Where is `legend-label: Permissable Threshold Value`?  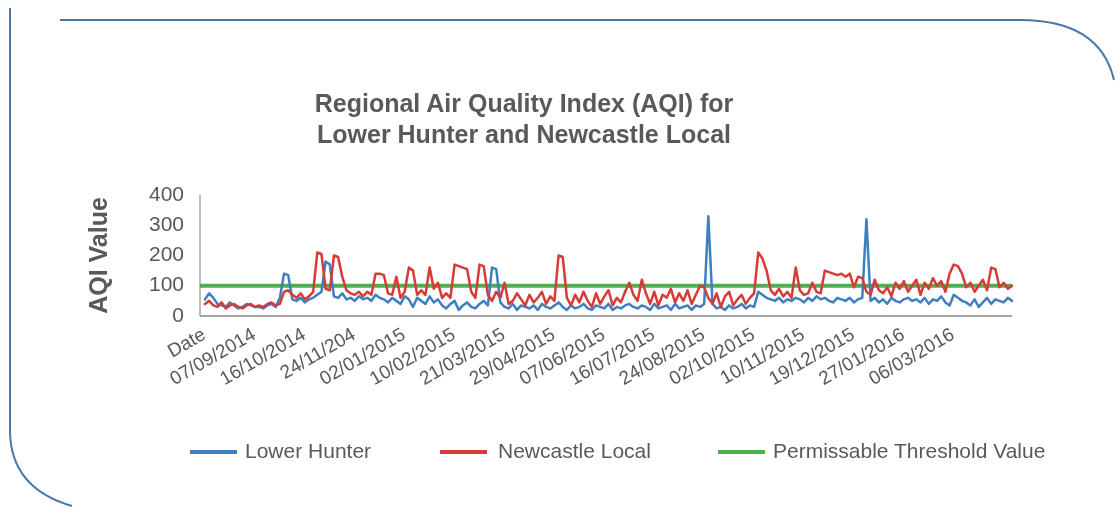
legend-label: Permissable Threshold Value is located at coordinates (909, 450).